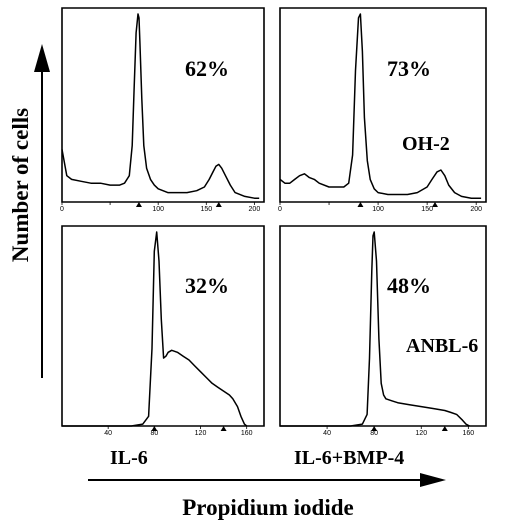  Describe the element at coordinates (409, 285) in the screenshot. I see `percent-label-bottom-right: 48%` at that location.